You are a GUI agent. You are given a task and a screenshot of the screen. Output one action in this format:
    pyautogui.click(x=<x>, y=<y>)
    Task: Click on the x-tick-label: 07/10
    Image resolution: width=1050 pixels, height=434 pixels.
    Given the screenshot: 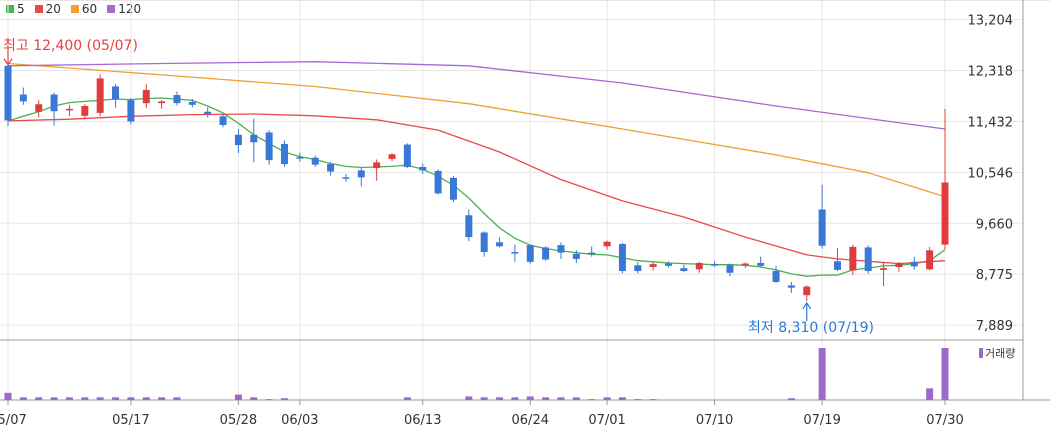 What is the action you would take?
    pyautogui.click(x=714, y=420)
    